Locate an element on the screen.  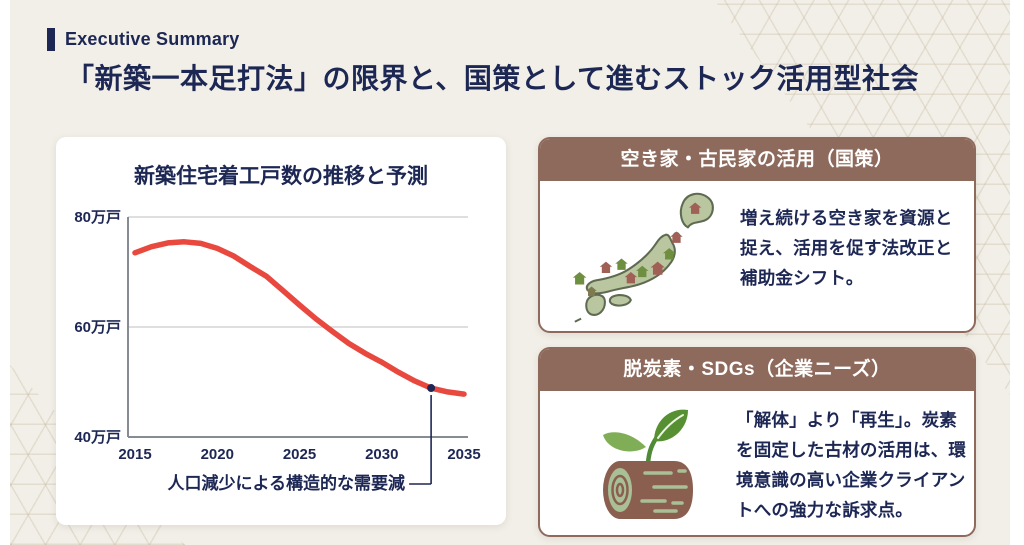
x-tick-label: 2025 is located at coordinates (299, 454).